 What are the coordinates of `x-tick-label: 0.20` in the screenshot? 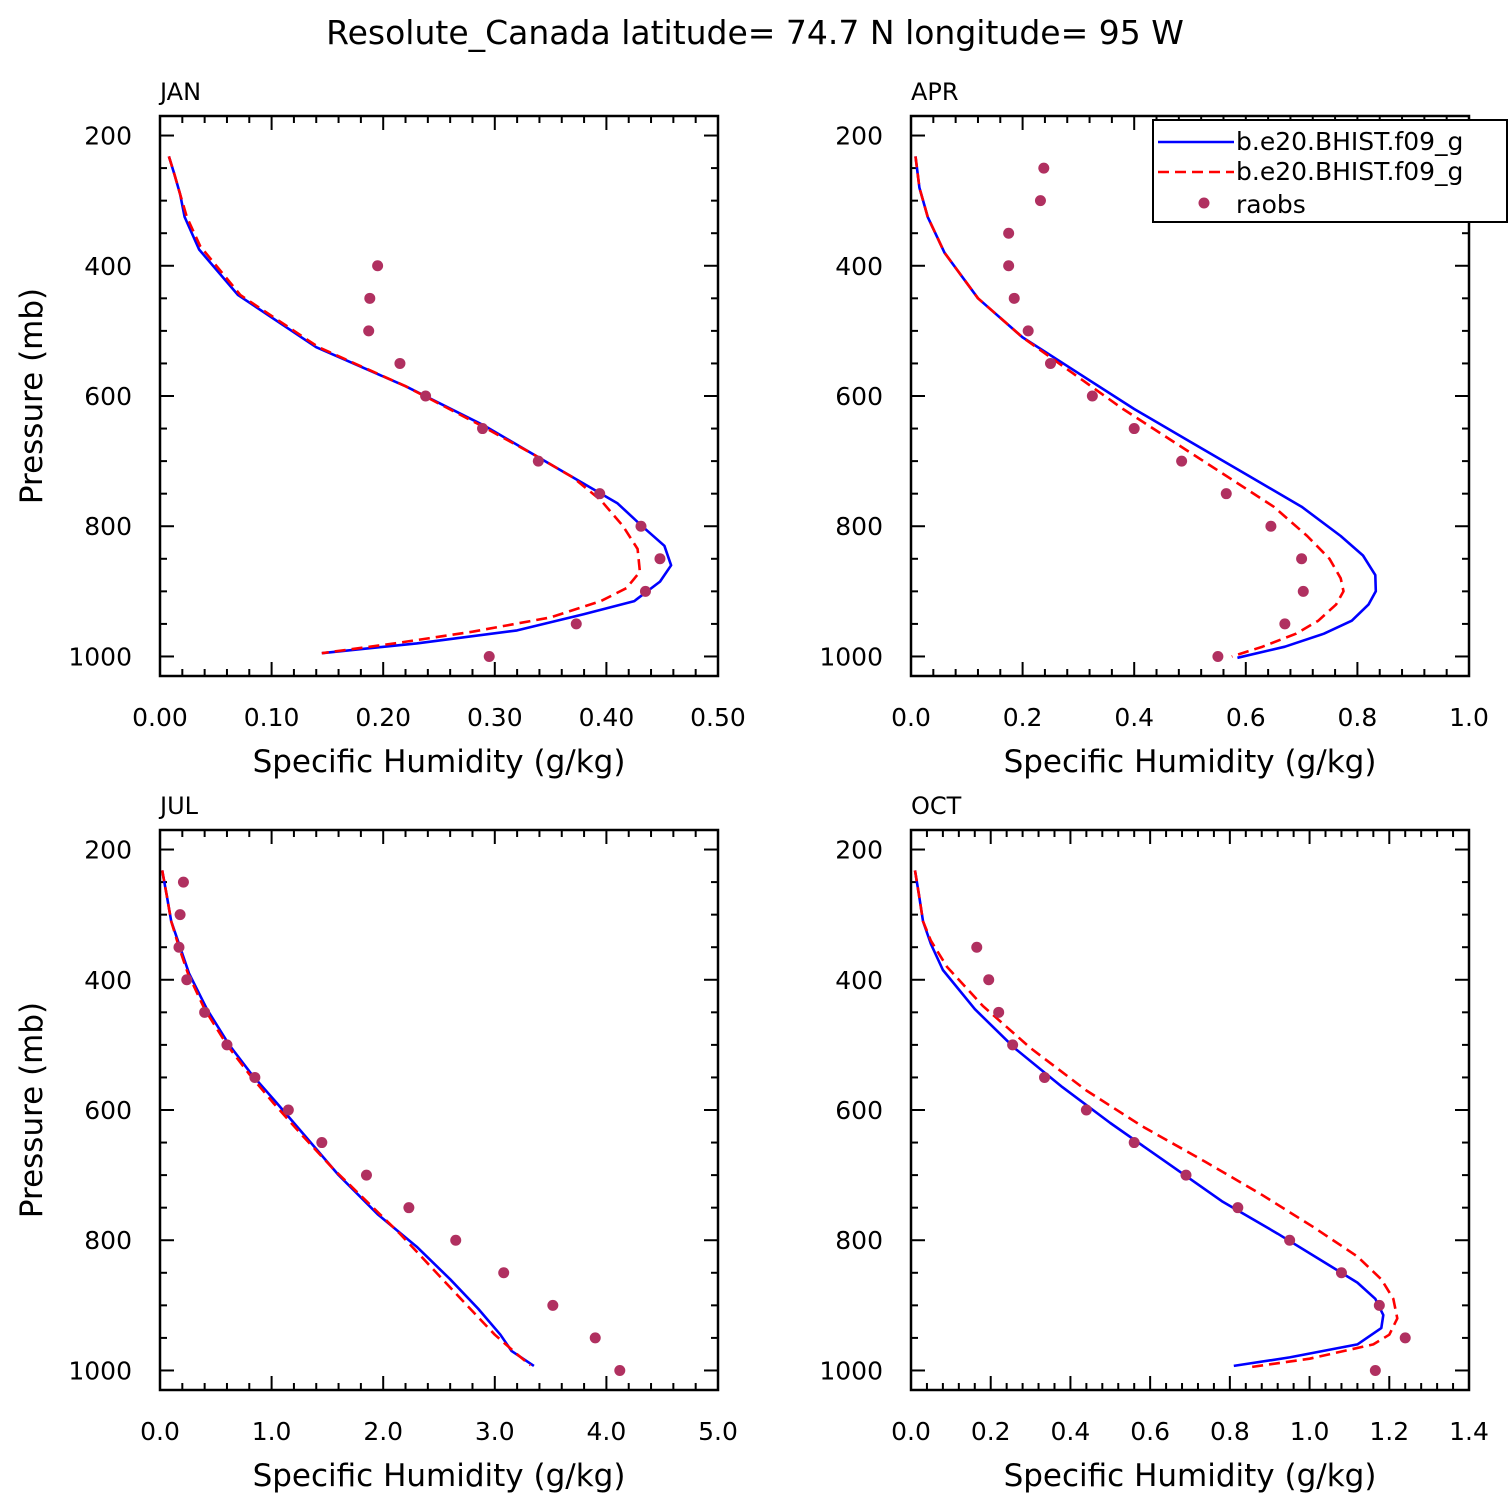 It's located at (383, 717).